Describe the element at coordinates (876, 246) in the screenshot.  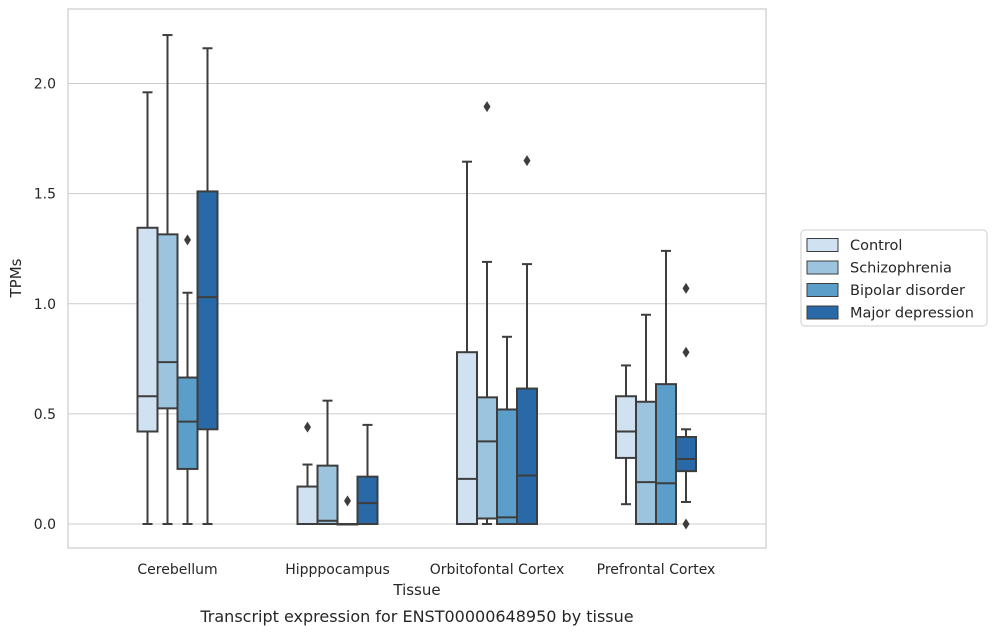
I see `legend-label: Control` at that location.